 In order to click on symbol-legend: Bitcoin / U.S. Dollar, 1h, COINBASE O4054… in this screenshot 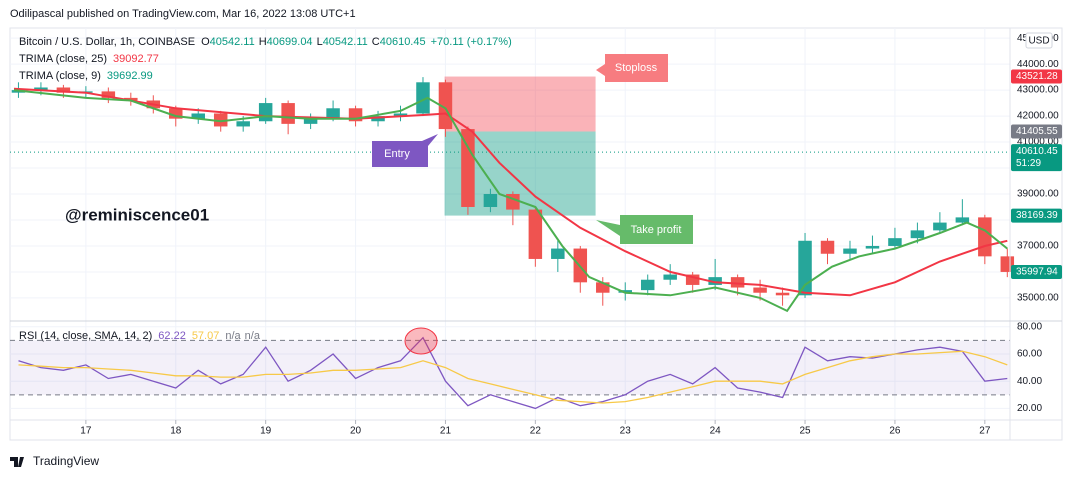, I will do `click(265, 42)`.